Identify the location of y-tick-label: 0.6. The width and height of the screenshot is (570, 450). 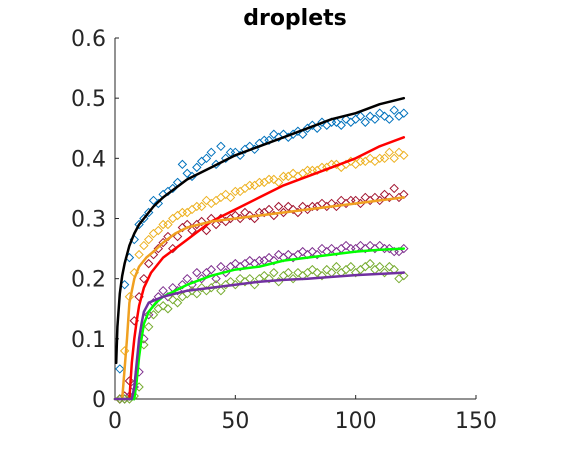
(88, 39).